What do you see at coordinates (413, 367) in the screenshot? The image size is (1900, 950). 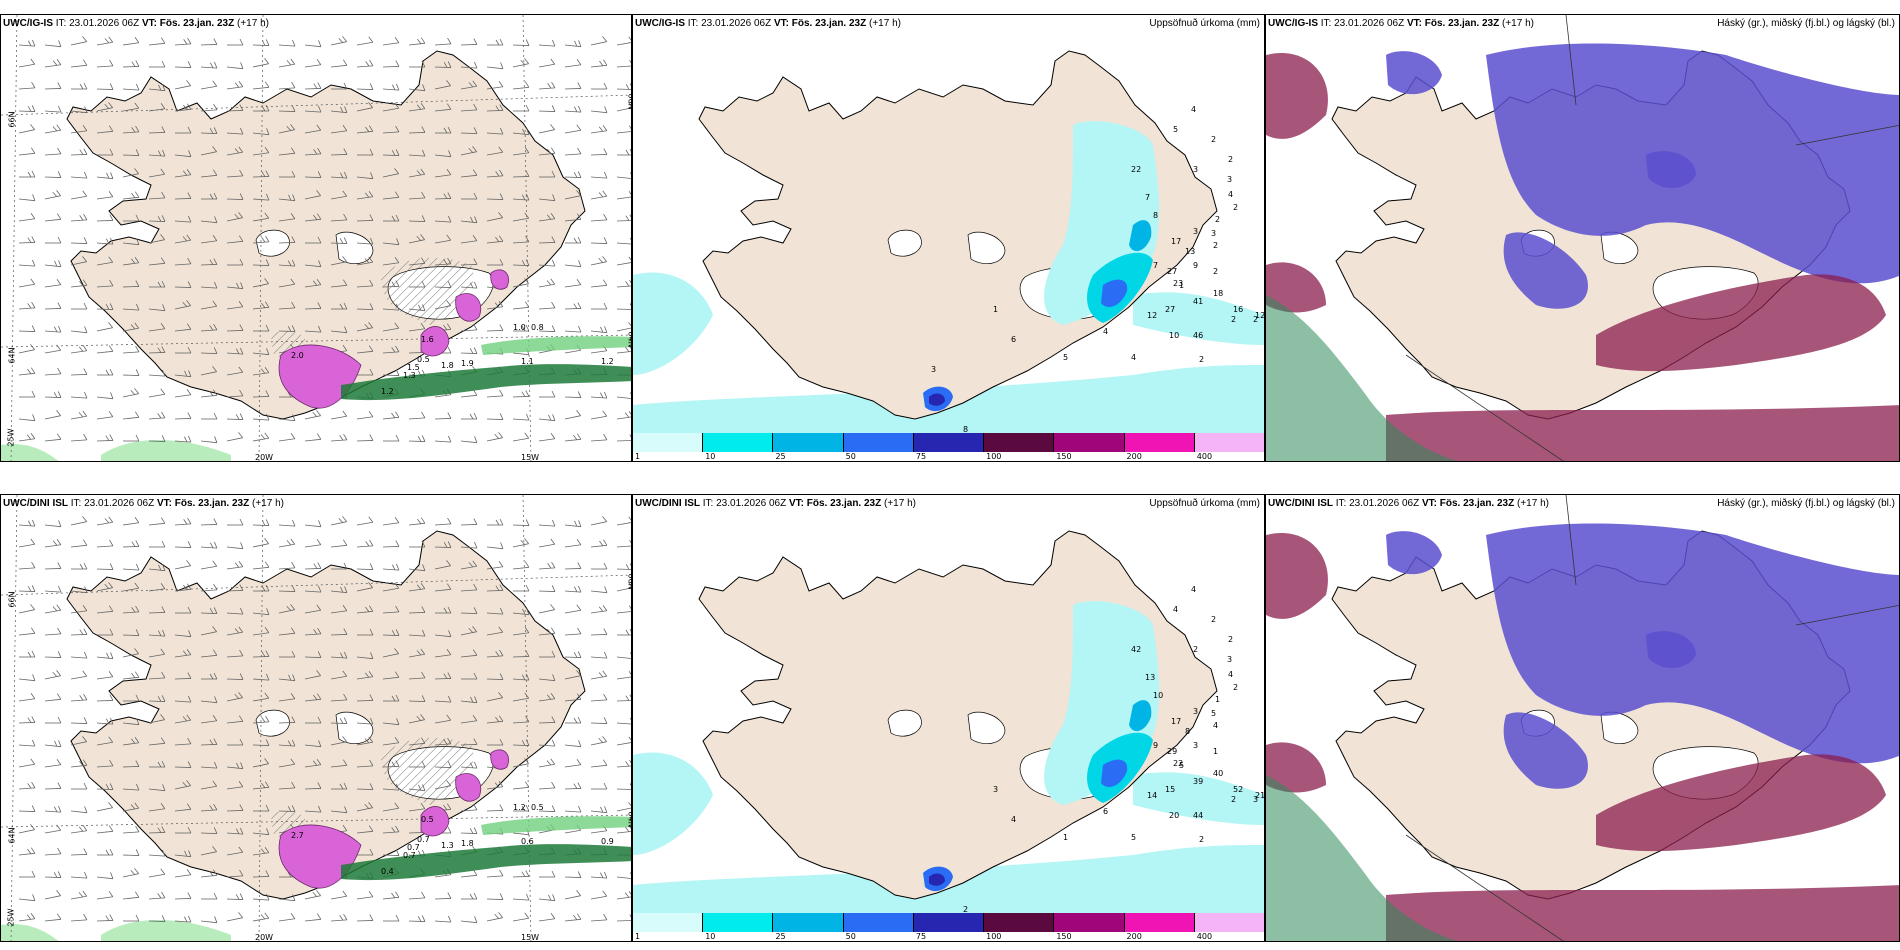 I see `value-label: 1.5` at bounding box center [413, 367].